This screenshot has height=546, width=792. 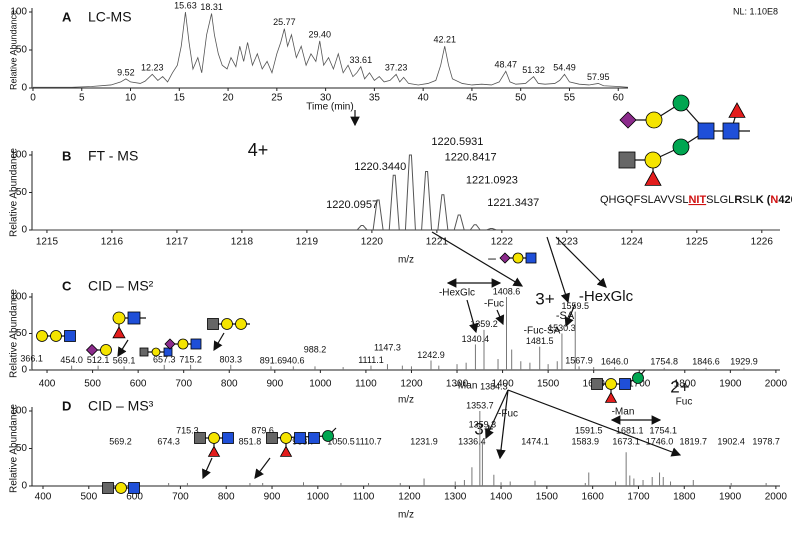 I want to click on peak-label: 29.40, so click(x=319, y=34).